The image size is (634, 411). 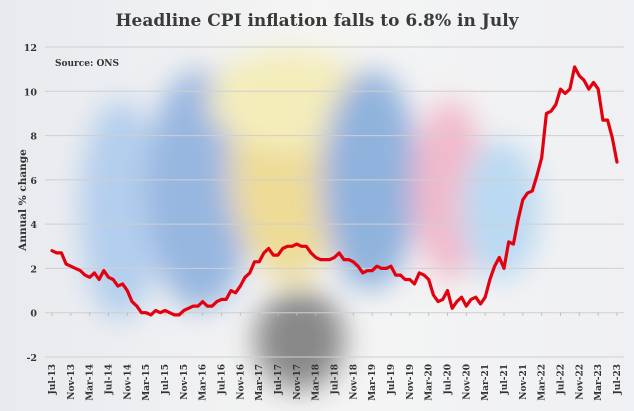 What do you see at coordinates (562, 379) in the screenshot?
I see `x-tick-label: Jul-22` at bounding box center [562, 379].